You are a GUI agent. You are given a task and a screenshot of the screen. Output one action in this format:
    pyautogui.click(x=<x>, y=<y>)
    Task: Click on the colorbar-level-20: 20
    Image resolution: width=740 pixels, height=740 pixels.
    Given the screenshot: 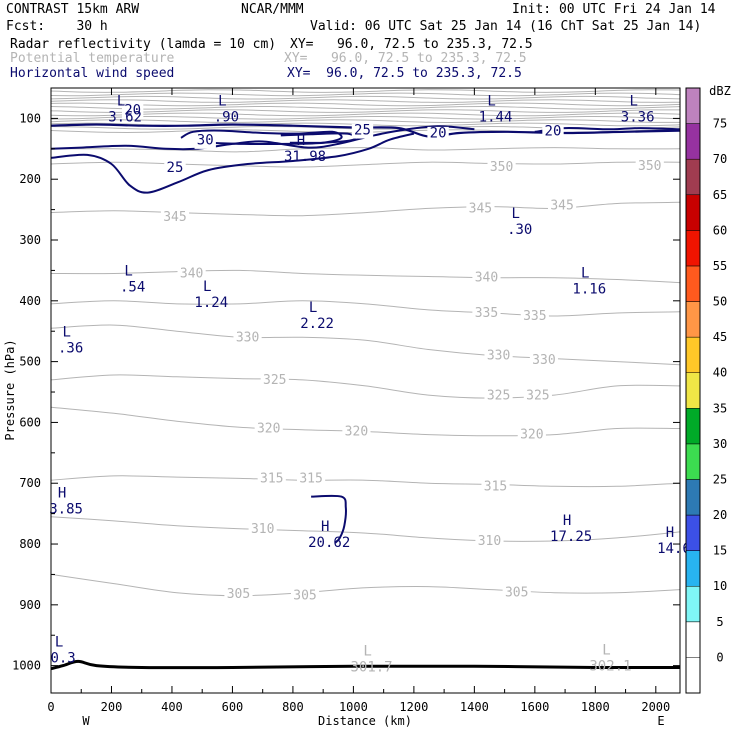 What is the action you would take?
    pyautogui.click(x=720, y=515)
    